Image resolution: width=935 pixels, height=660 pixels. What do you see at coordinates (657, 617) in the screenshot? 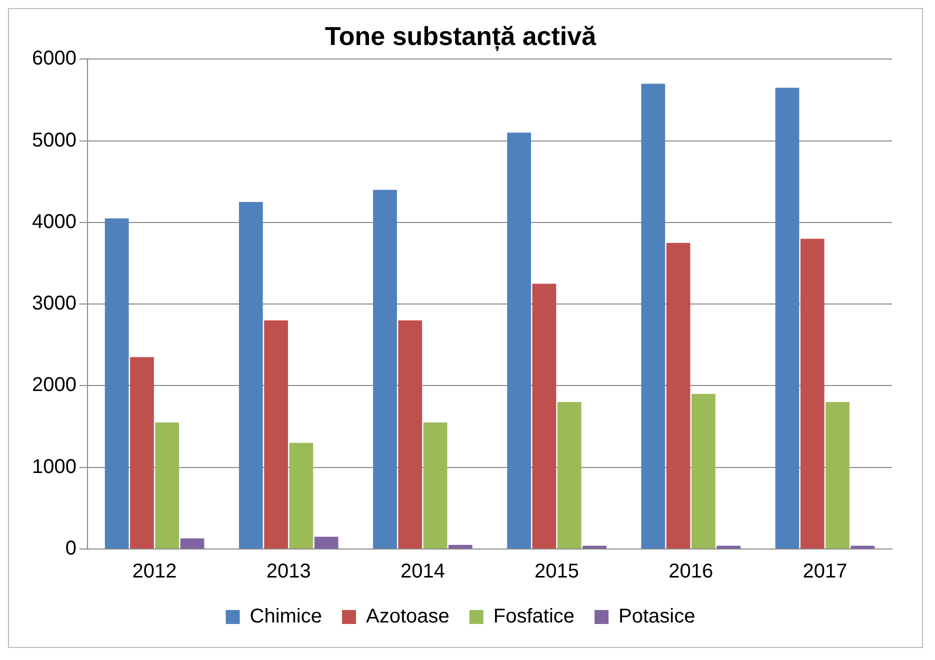
I see `legend-label: Potasice` at bounding box center [657, 617].